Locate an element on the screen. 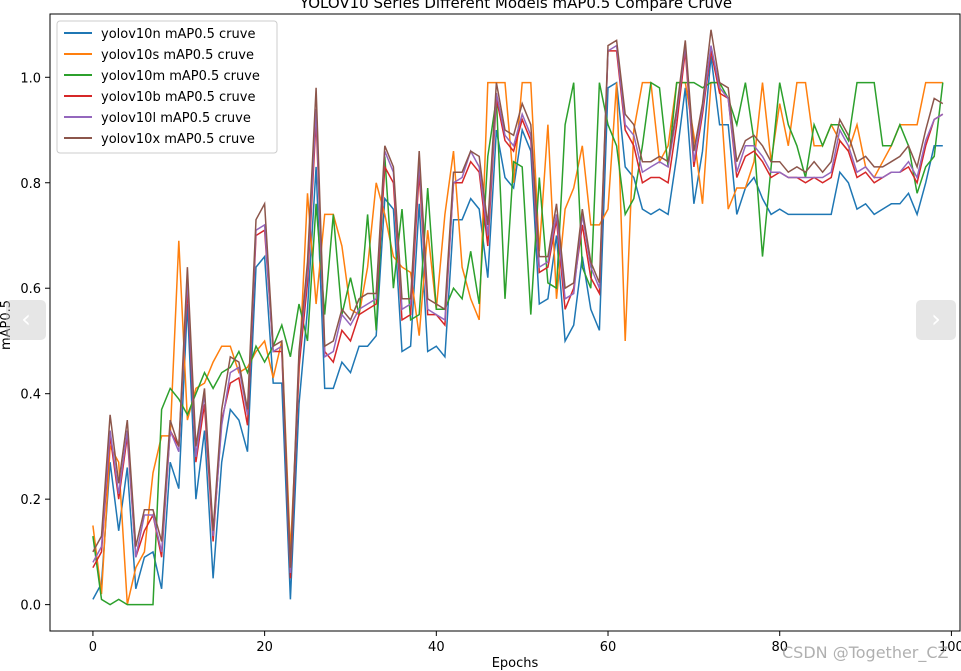 This screenshot has height=671, width=961. x-tick-label: 100 is located at coordinates (950, 647).